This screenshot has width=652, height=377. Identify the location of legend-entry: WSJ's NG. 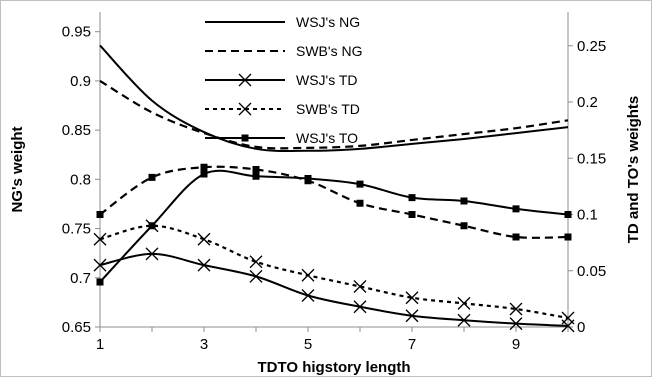
(282, 22).